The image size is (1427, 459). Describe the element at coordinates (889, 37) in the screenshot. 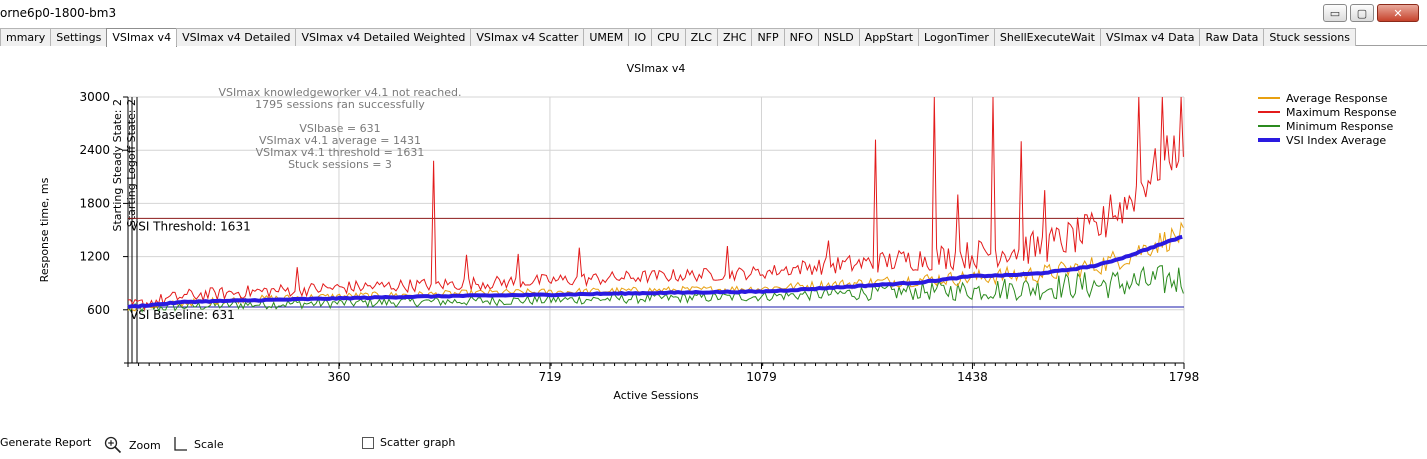

I see `tab-appstart: AppStart` at that location.